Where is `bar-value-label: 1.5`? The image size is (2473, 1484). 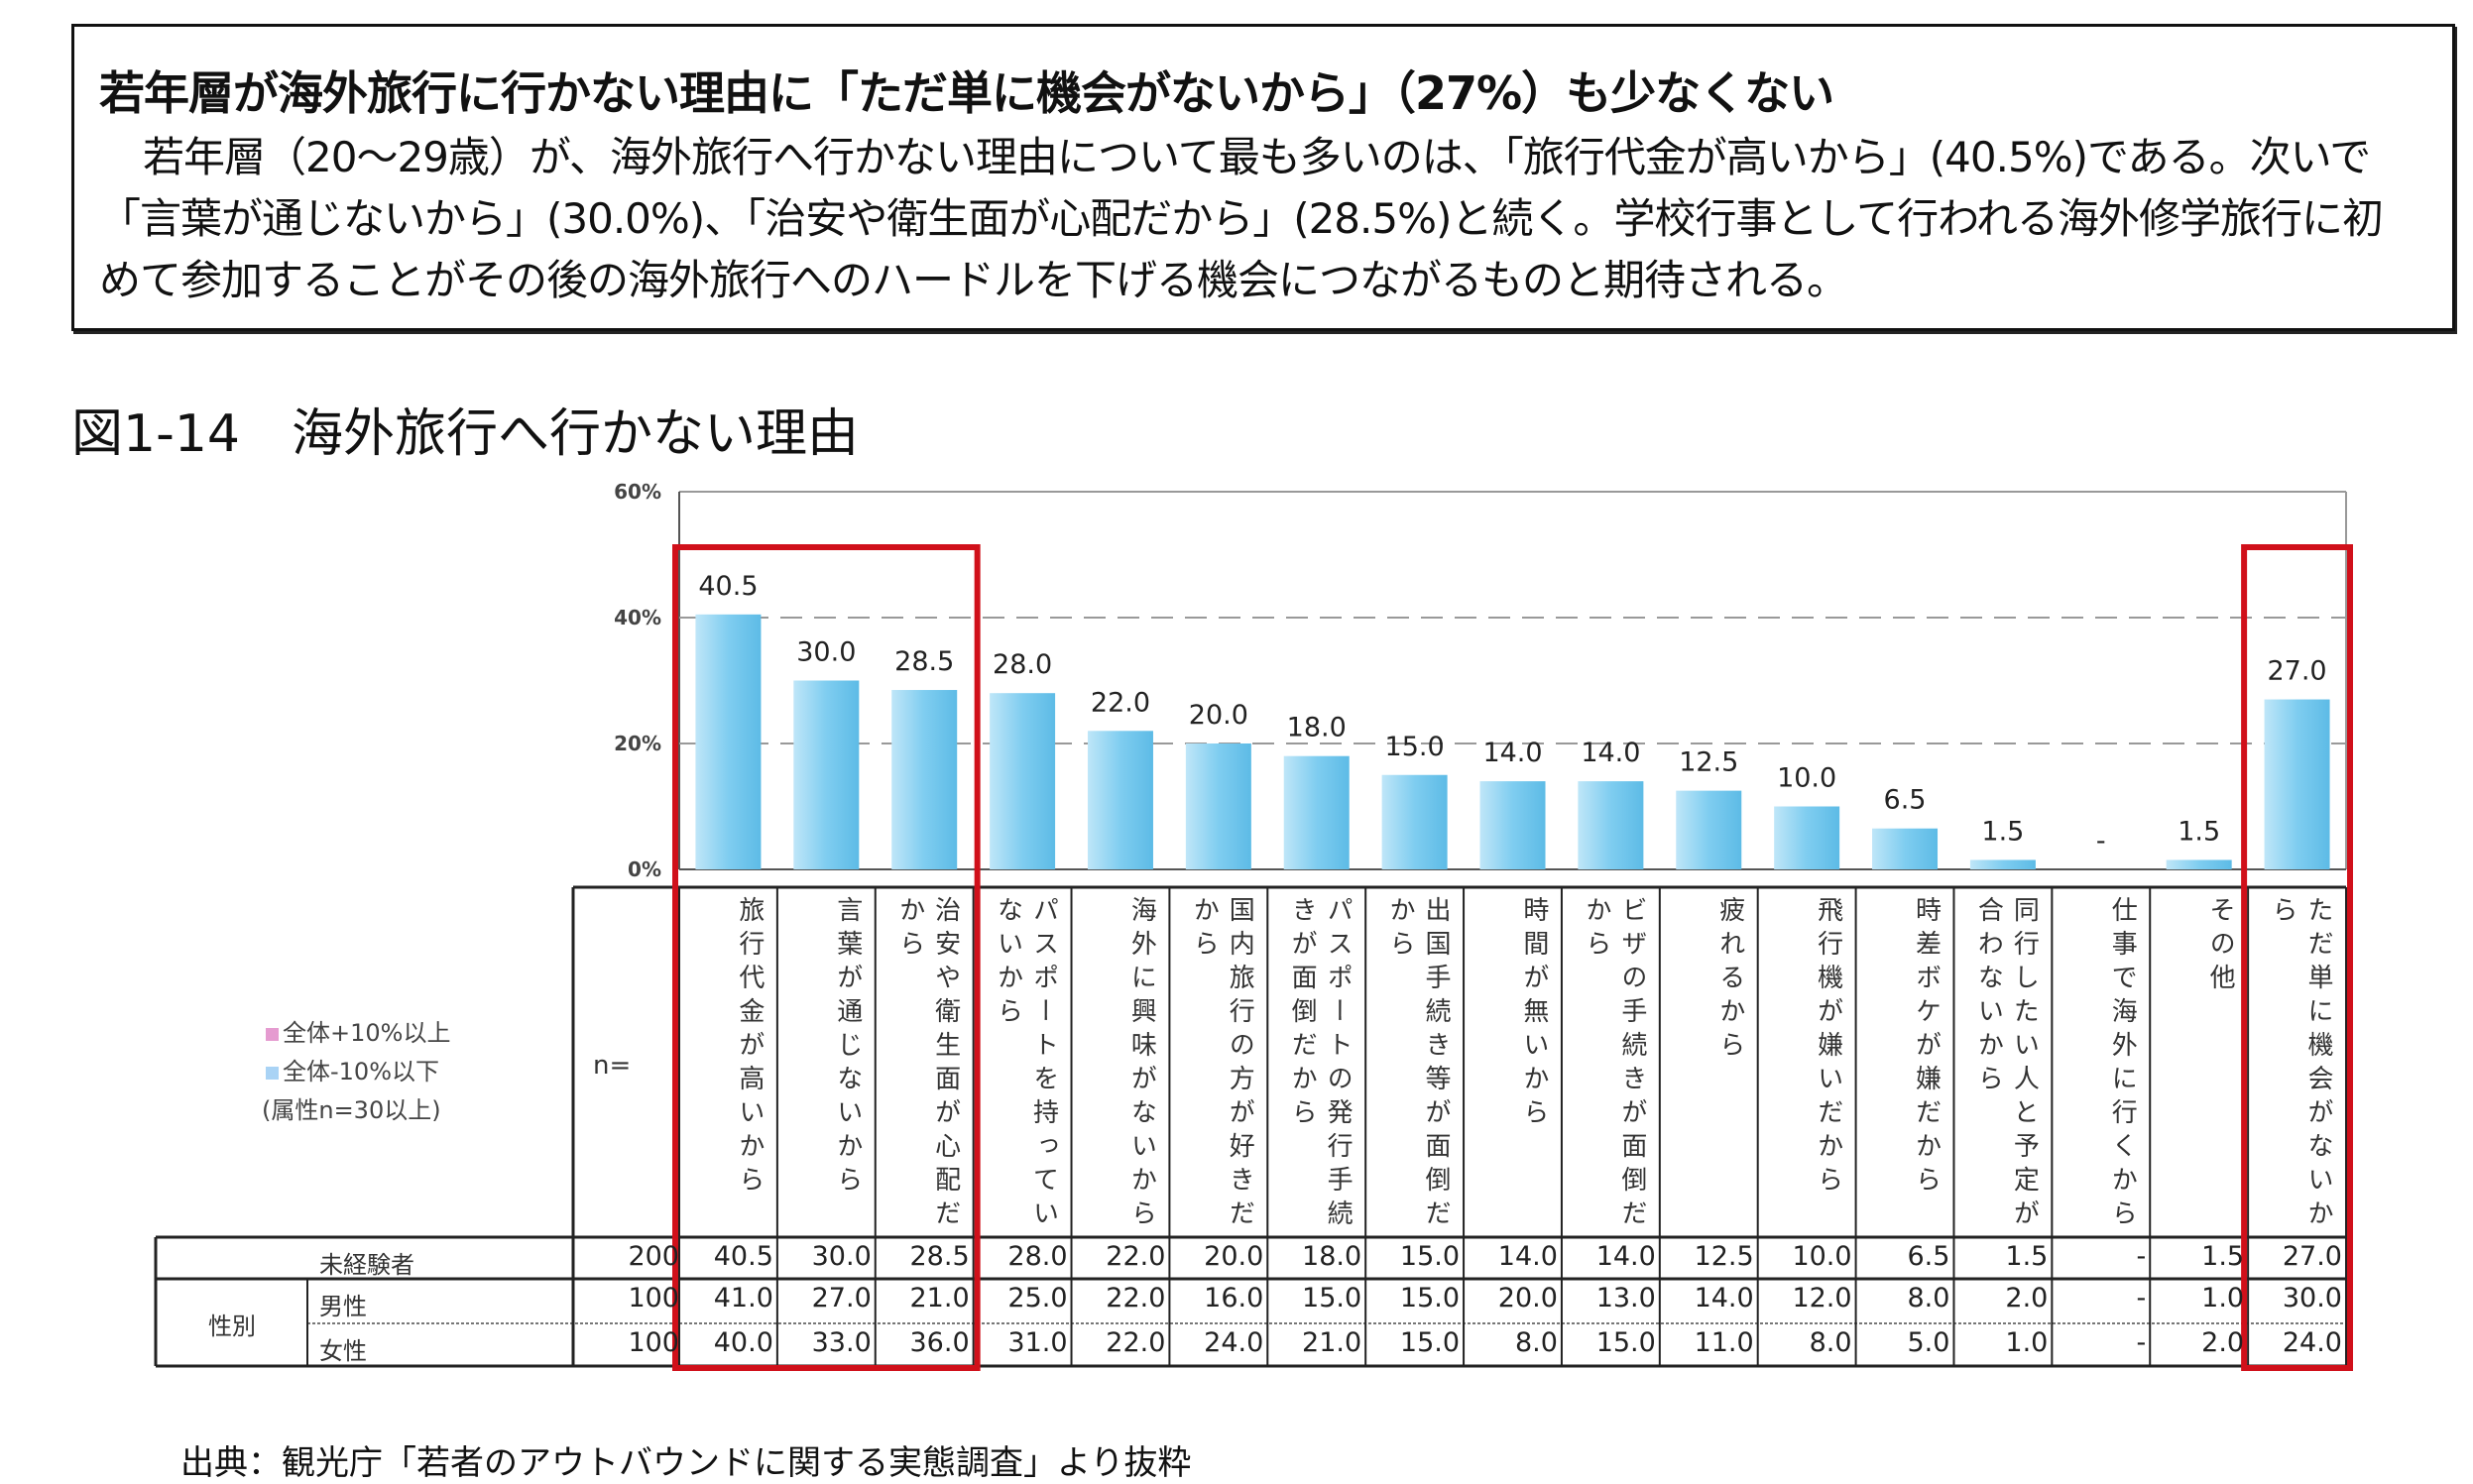
bar-value-label: 1.5 is located at coordinates (2002, 831).